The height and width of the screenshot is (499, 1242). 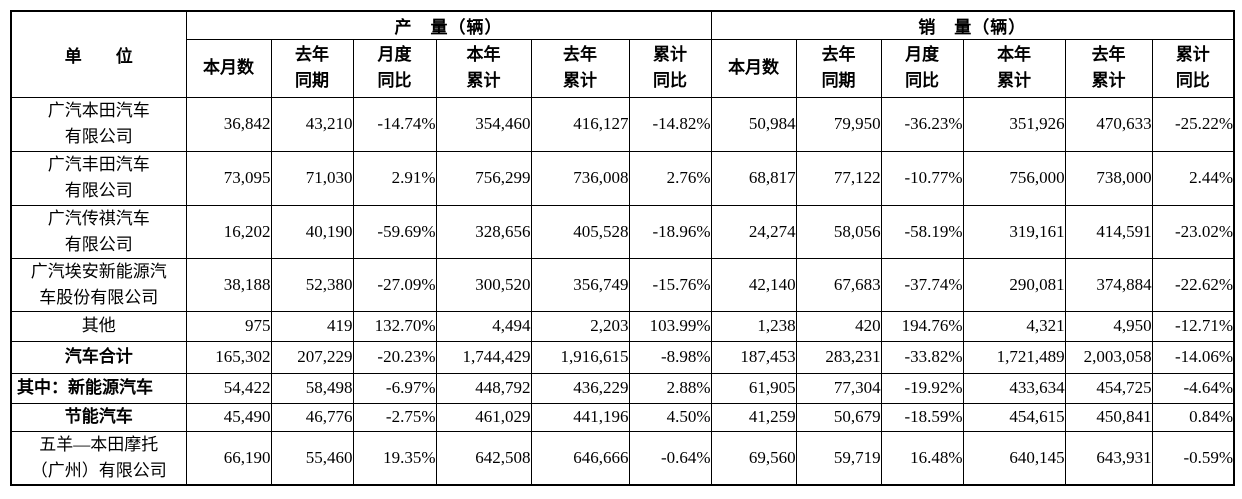 What do you see at coordinates (1014, 458) in the screenshot?
I see `value-cell: 640,145` at bounding box center [1014, 458].